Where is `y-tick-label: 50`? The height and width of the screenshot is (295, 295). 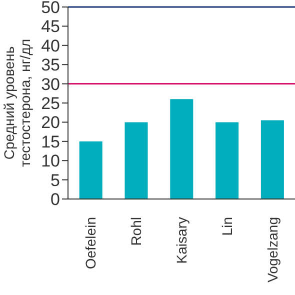
y-tick-label: 50 is located at coordinates (50, 9).